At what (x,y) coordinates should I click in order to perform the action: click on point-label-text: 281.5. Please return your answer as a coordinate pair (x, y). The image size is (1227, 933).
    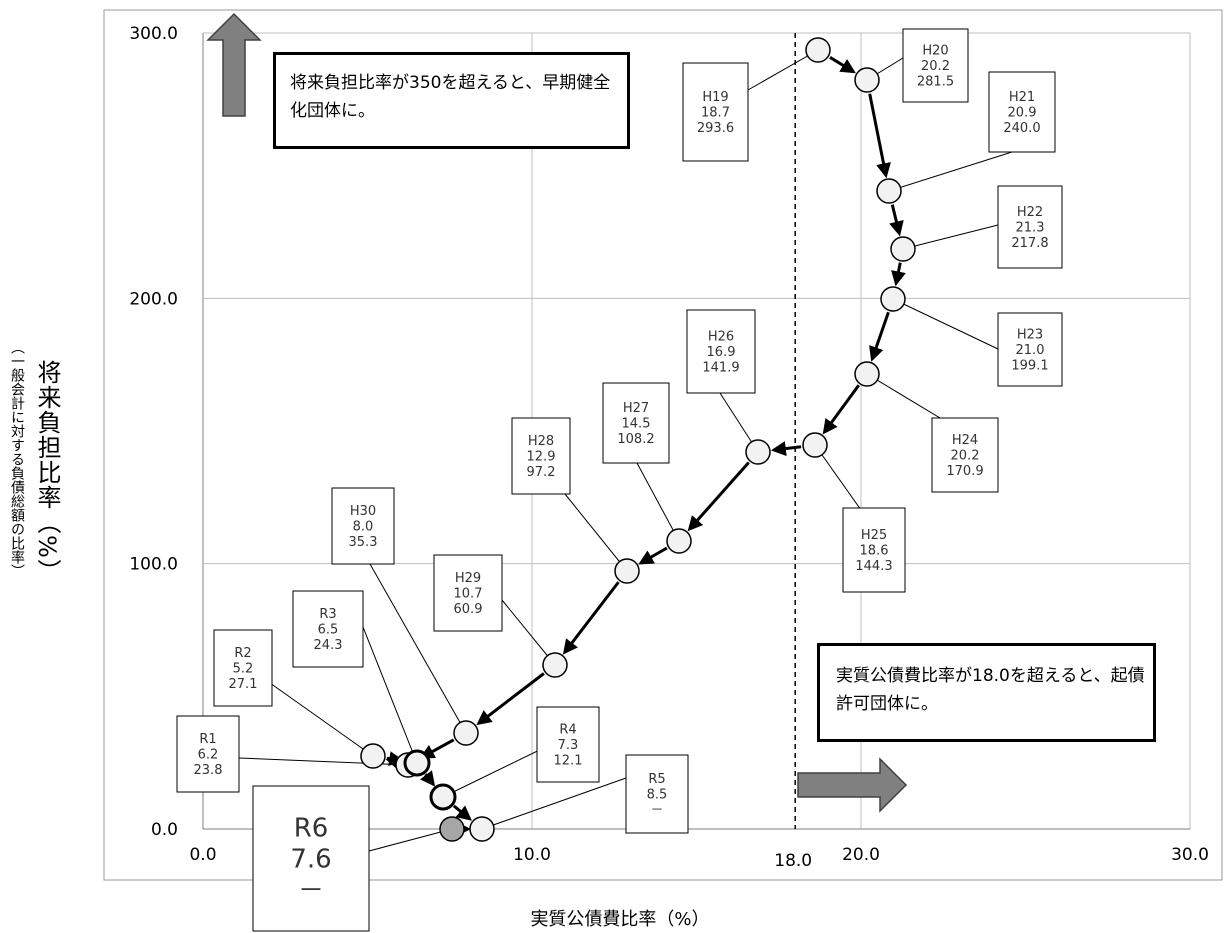
    Looking at the image, I should click on (935, 82).